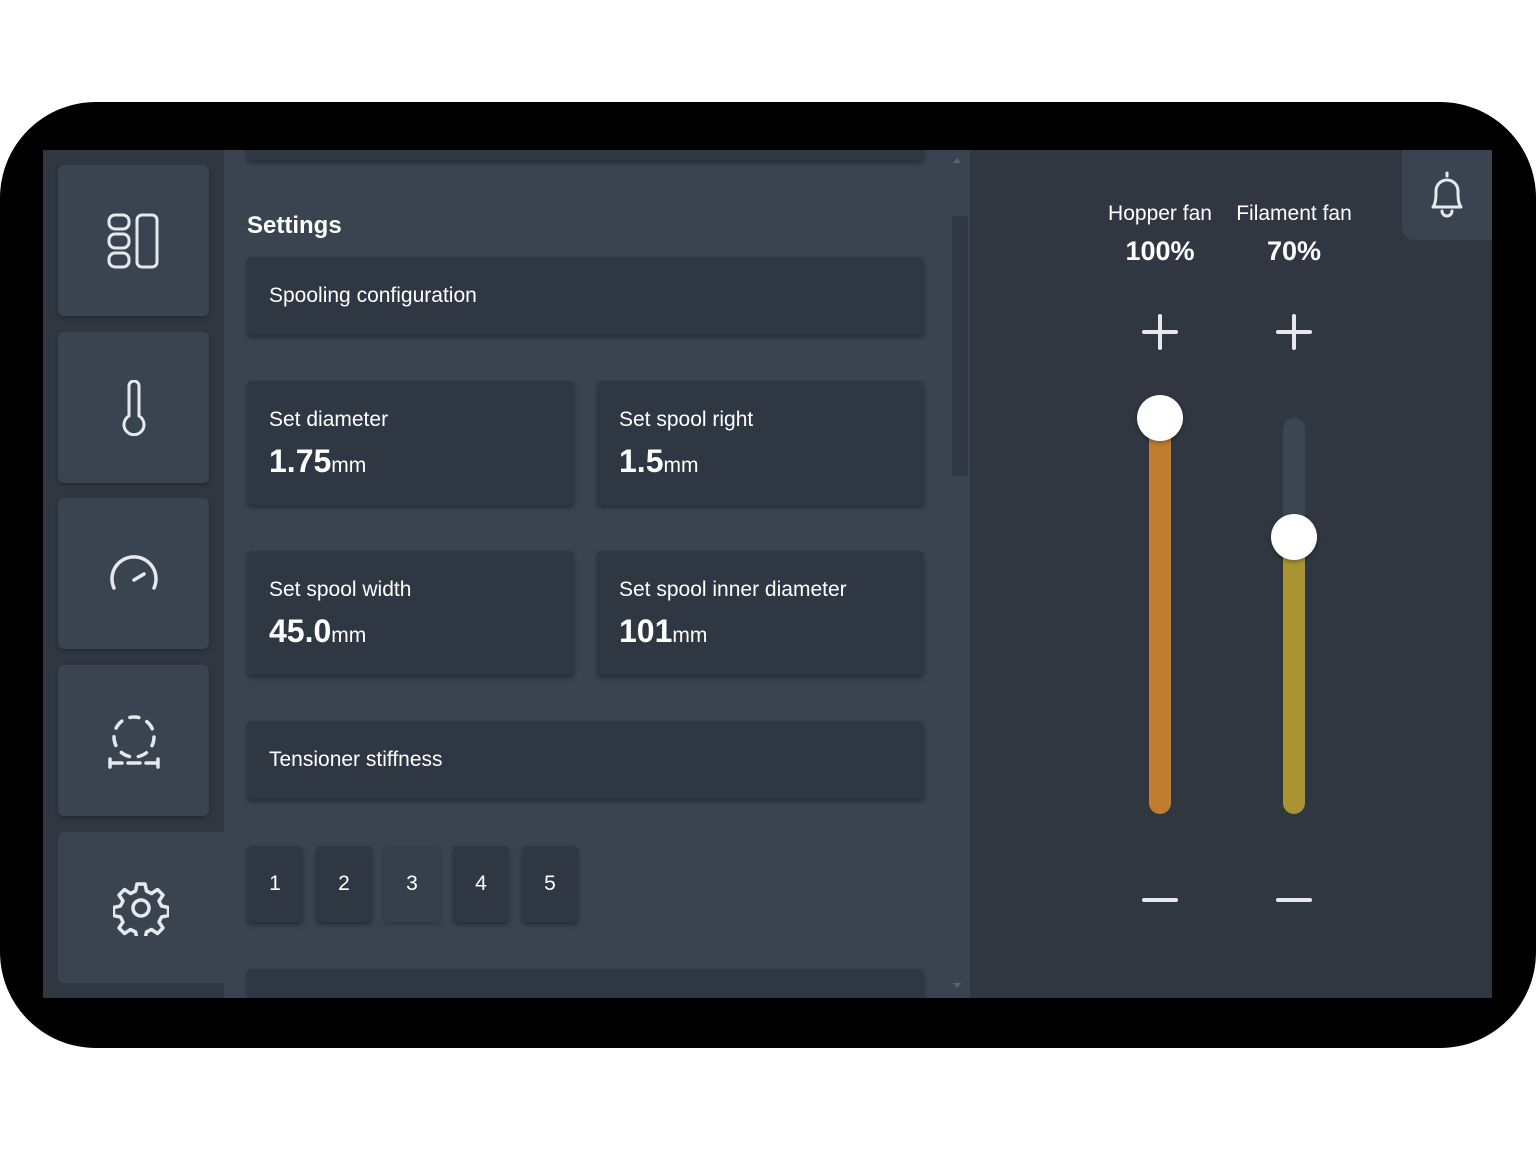 The width and height of the screenshot is (1536, 1152). I want to click on bell-icon, so click(1447, 194).